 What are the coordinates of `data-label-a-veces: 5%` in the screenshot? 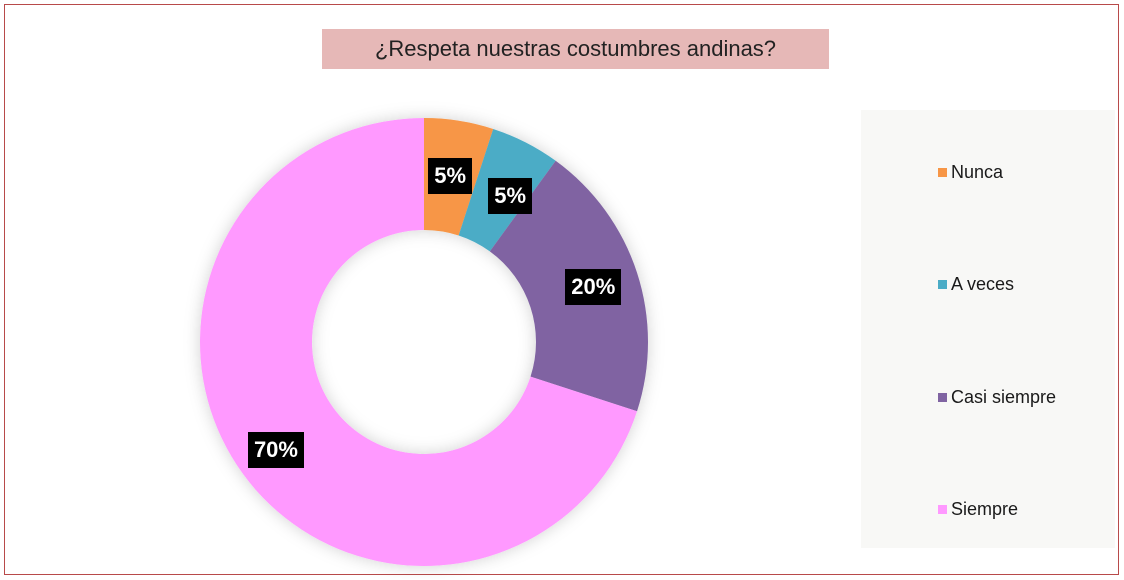 It's located at (510, 196).